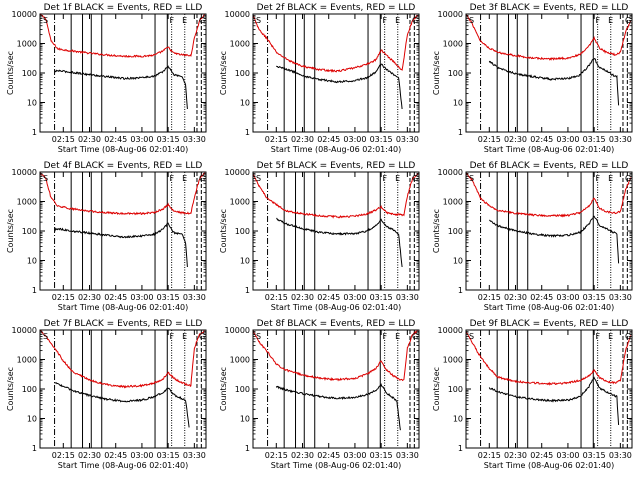 This screenshot has height=480, width=640. Describe the element at coordinates (123, 324) in the screenshot. I see `panel-title: Det 7f BLACK = Events, RED = LLD` at that location.